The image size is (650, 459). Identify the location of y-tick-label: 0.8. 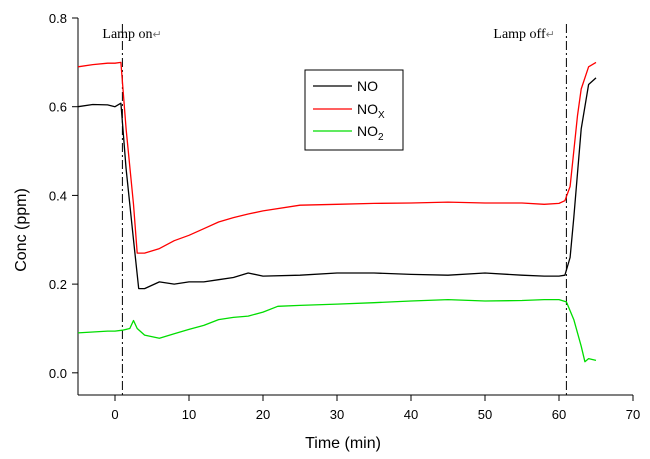
(58, 18).